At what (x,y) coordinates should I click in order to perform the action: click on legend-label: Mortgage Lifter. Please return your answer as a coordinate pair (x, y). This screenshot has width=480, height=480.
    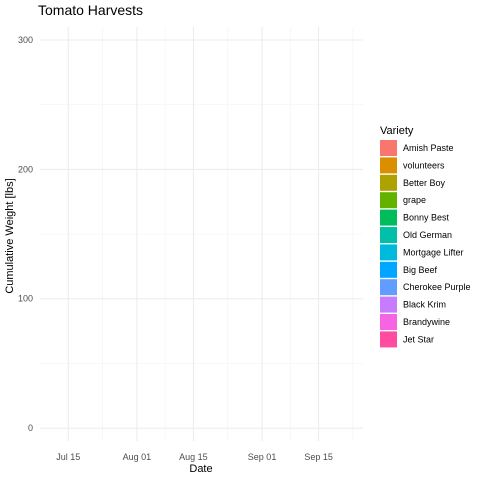
    Looking at the image, I should click on (433, 252).